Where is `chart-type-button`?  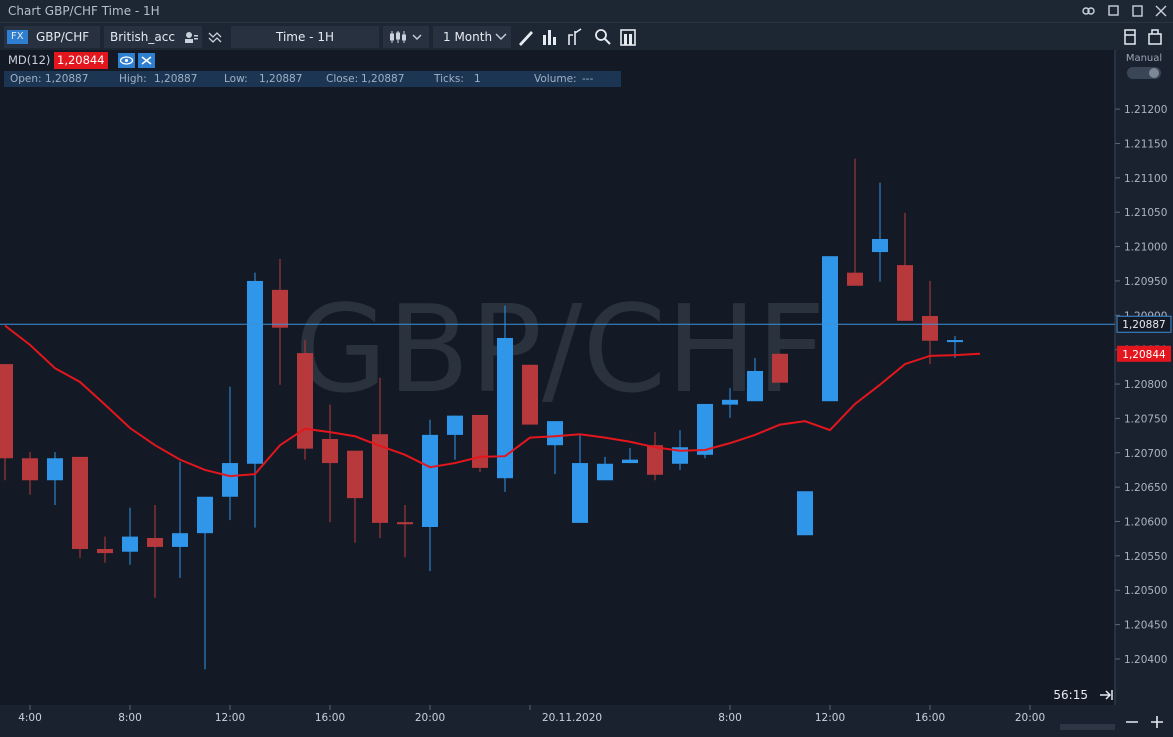 chart-type-button is located at coordinates (406, 37).